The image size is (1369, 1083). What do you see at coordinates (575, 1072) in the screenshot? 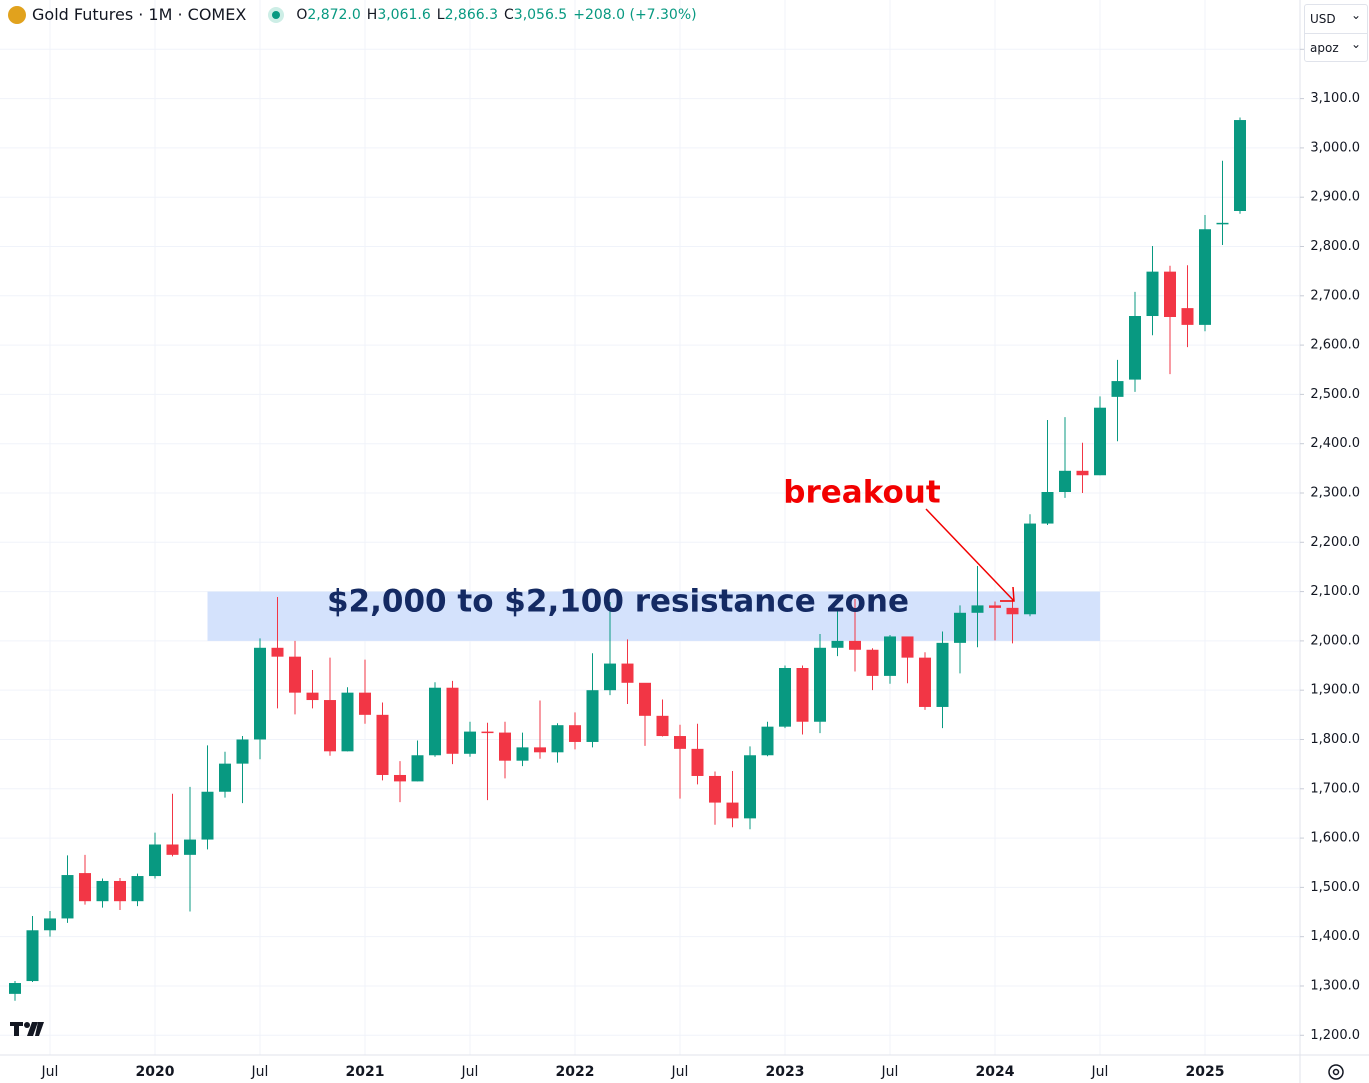
I see `x-tick-label: 2022` at bounding box center [575, 1072].